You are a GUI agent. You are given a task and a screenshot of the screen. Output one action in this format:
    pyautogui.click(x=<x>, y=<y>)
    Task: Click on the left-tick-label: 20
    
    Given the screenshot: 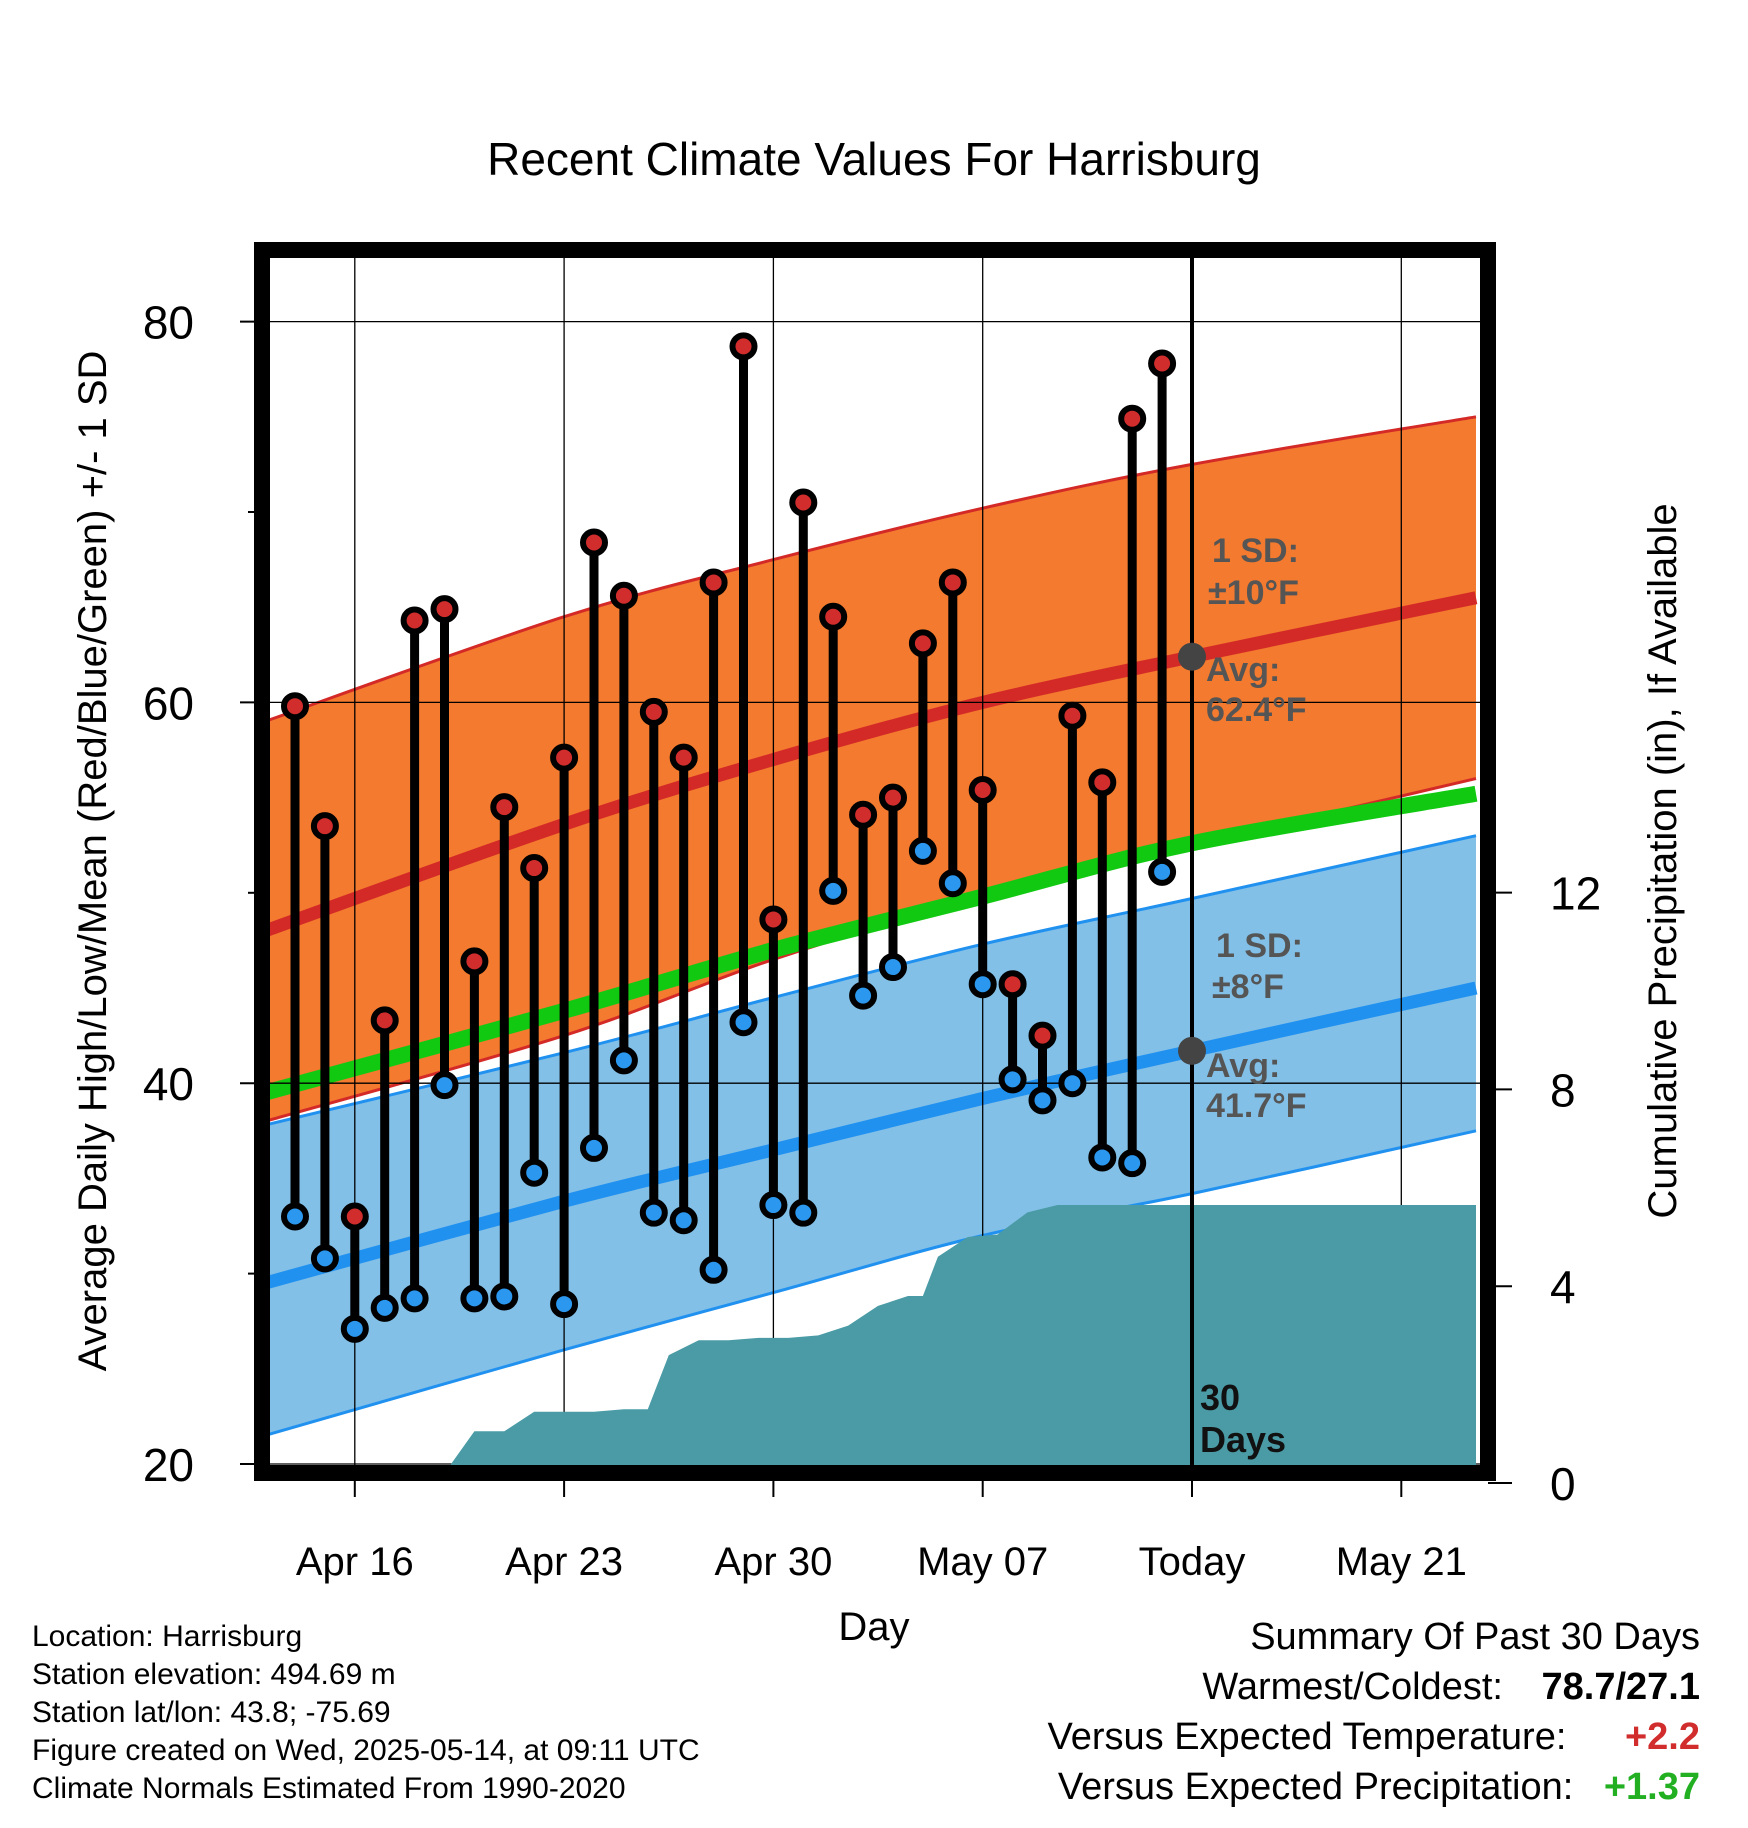 What is the action you would take?
    pyautogui.click(x=168, y=1465)
    